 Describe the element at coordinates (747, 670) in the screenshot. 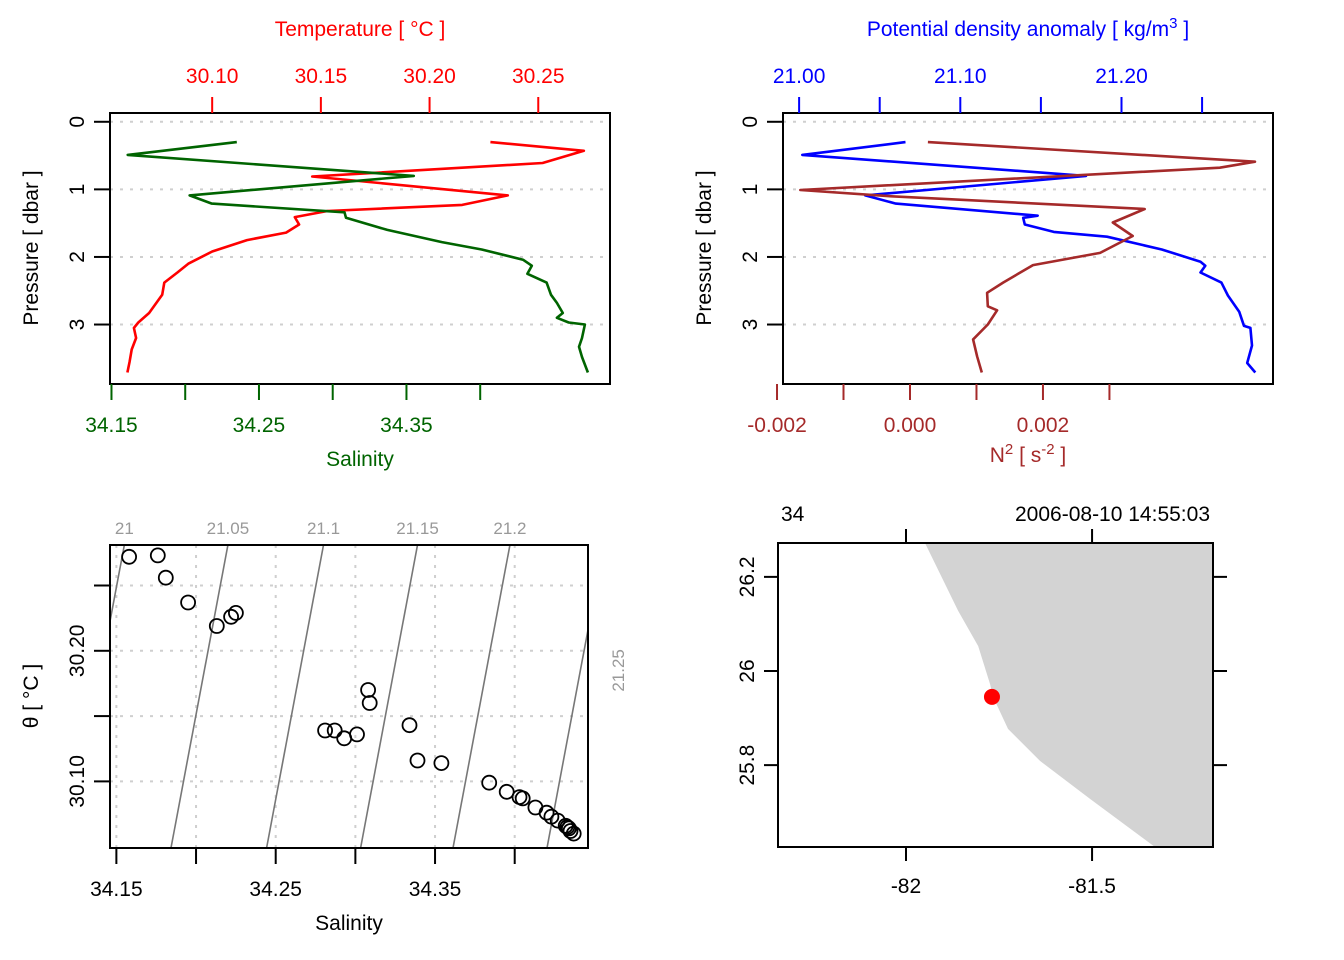

I see `latitude-tick-label: 26` at that location.